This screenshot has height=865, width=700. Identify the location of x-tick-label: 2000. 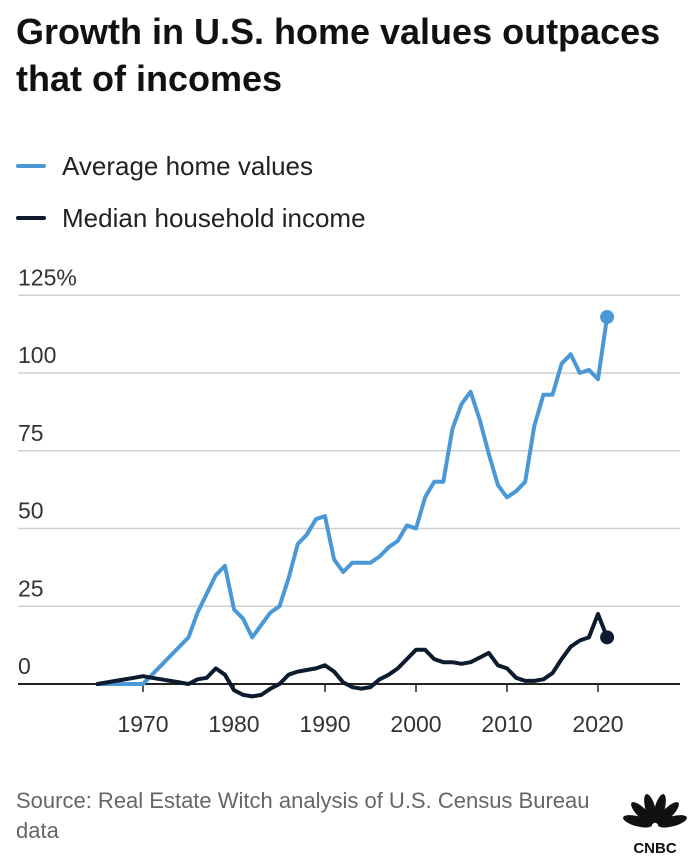
(415, 724).